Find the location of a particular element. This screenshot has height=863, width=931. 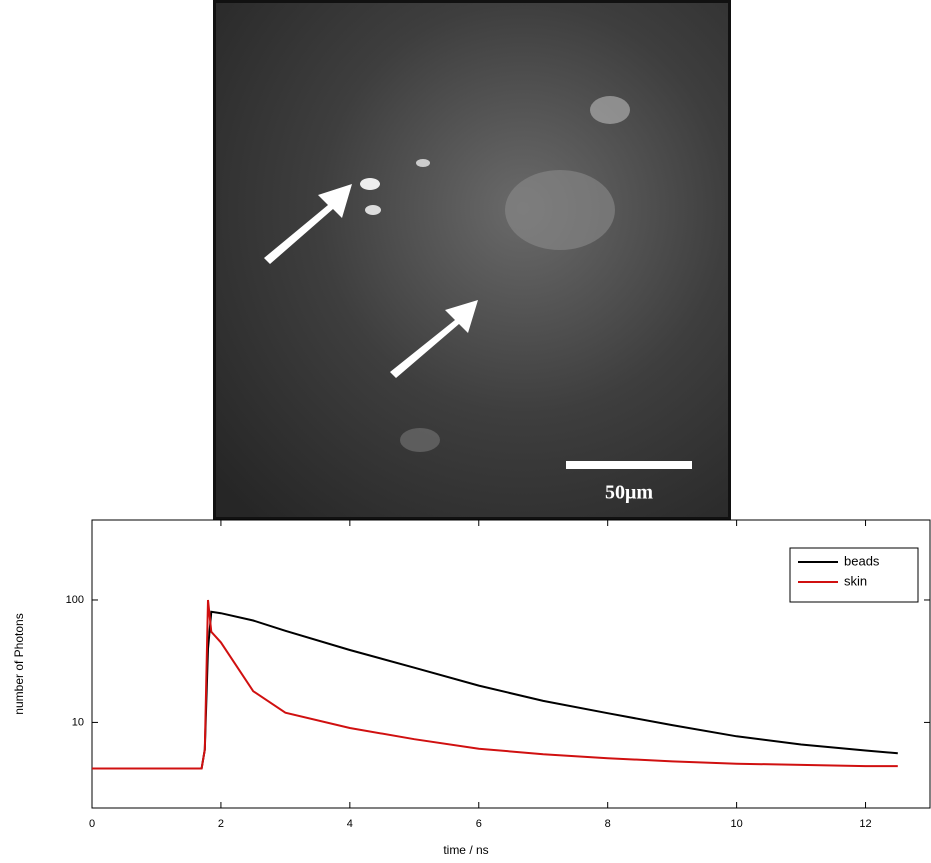

legend-box is located at coordinates (854, 575).